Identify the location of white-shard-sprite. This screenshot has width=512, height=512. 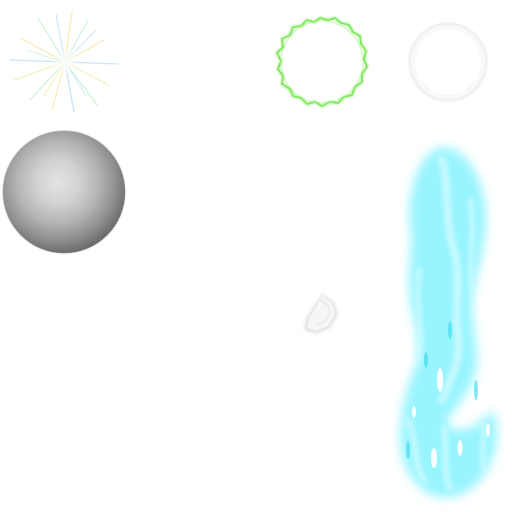
(320, 315).